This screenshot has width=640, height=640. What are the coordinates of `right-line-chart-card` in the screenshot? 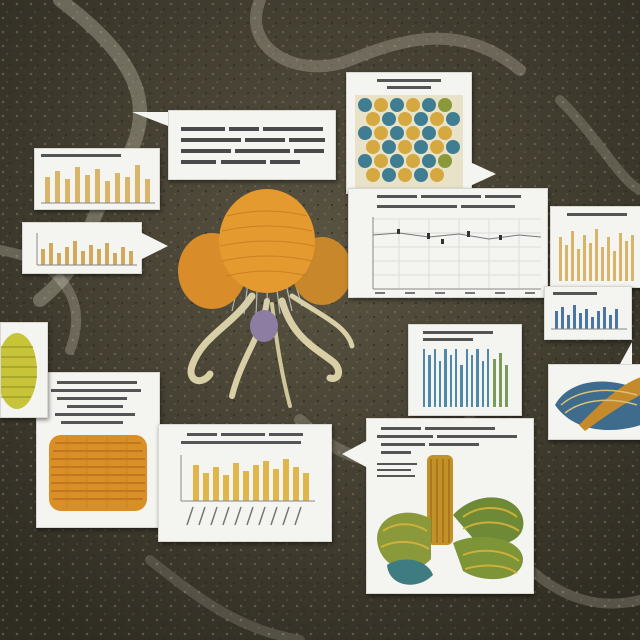 It's located at (448, 243).